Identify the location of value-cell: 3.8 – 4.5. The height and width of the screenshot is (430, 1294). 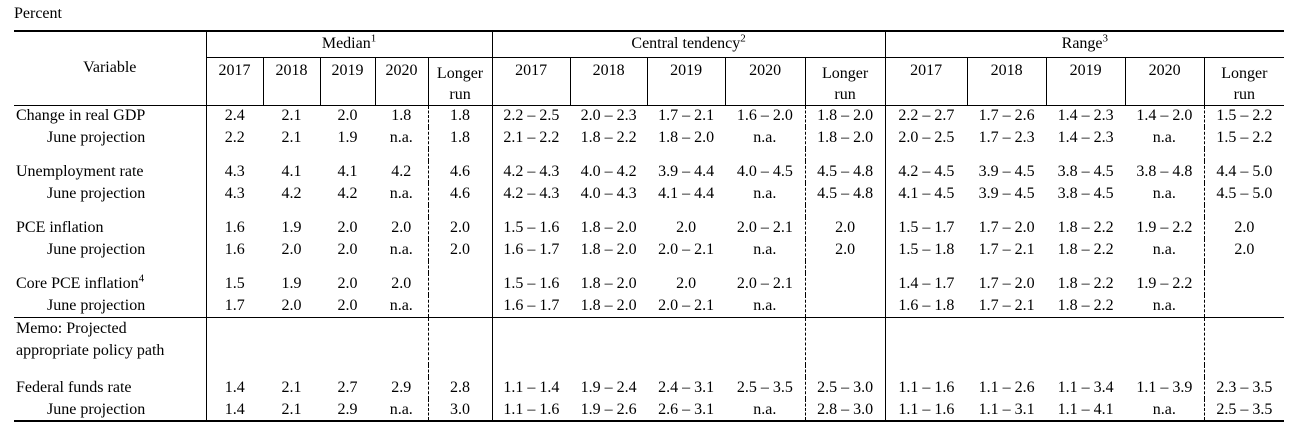
(1085, 171).